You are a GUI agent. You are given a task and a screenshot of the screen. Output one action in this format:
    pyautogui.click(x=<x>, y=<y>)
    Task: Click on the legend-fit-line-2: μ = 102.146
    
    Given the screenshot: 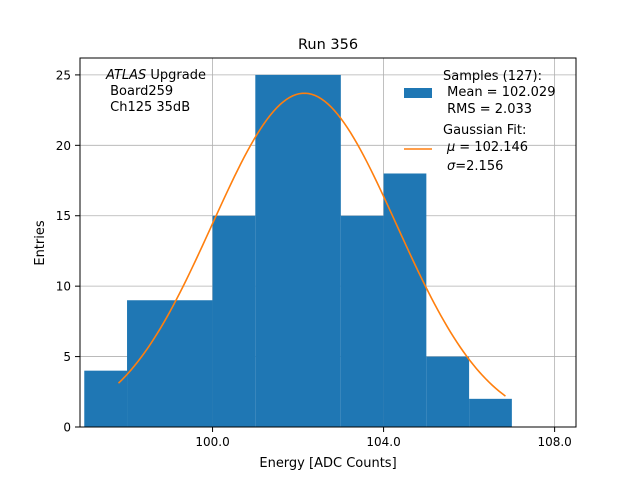 What is the action you would take?
    pyautogui.click(x=487, y=147)
    